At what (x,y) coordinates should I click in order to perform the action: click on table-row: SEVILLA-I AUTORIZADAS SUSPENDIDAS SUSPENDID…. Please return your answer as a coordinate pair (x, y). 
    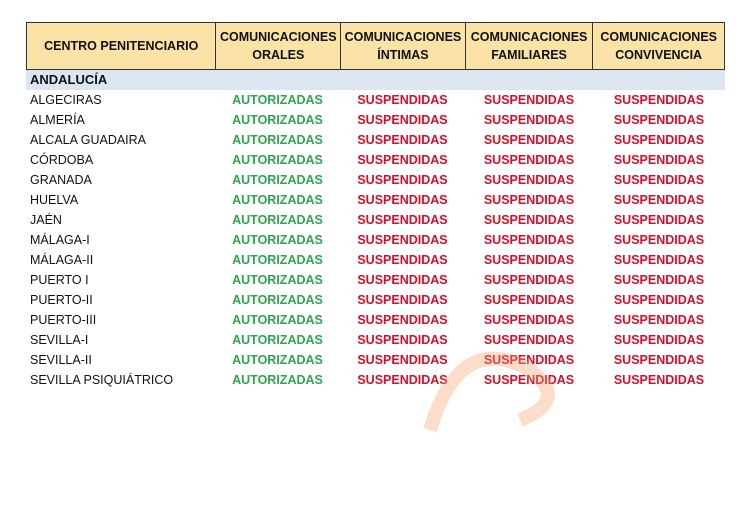
    Looking at the image, I should click on (375, 340).